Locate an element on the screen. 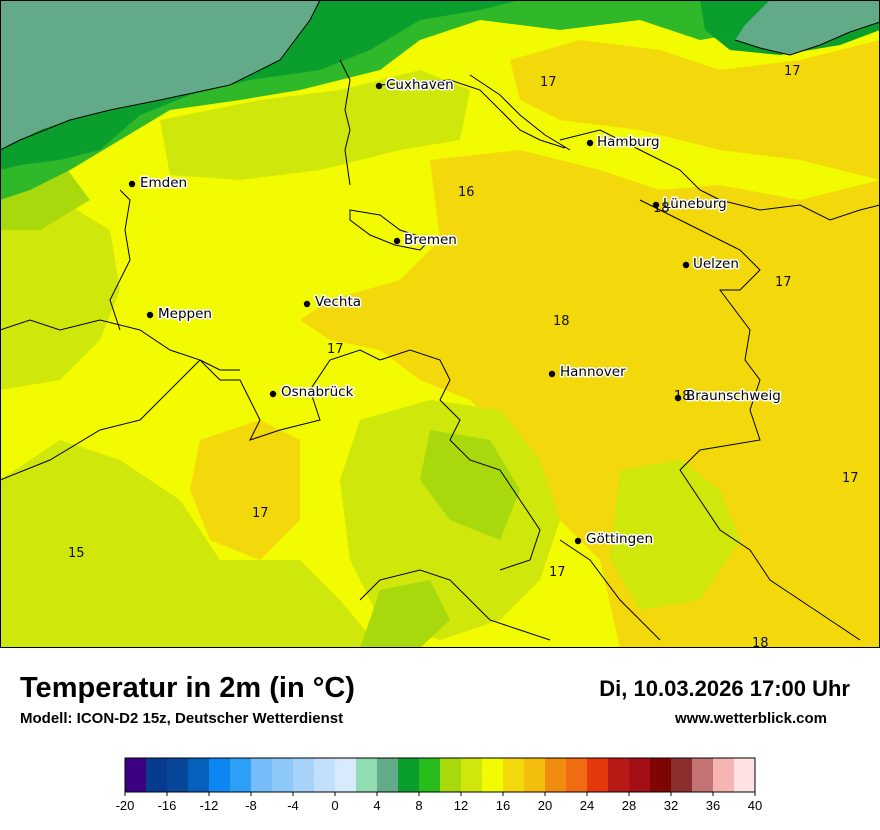  scale-tick-label: 20 is located at coordinates (545, 805).